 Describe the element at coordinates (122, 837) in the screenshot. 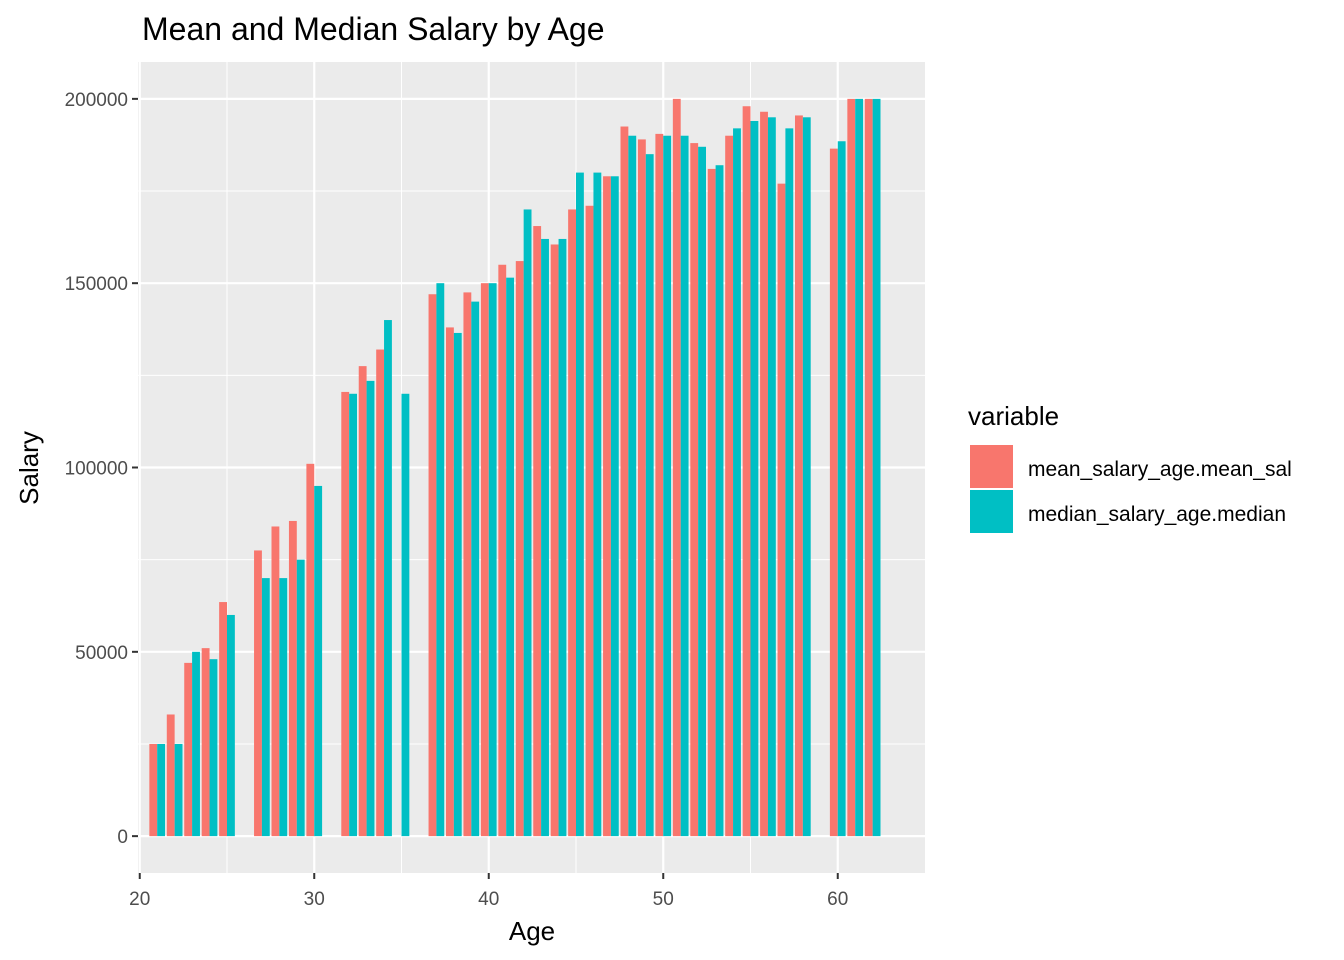

I see `y-tick-label: 0` at that location.